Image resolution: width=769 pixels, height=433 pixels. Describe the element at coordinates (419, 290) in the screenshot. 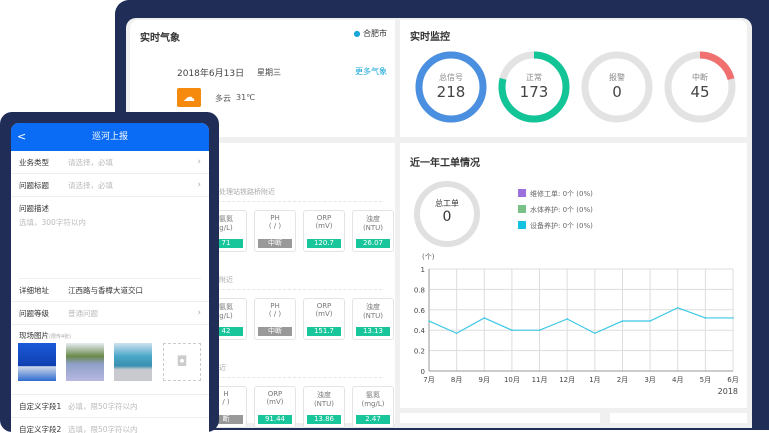

I see `y-tick-label: 0.8` at that location.